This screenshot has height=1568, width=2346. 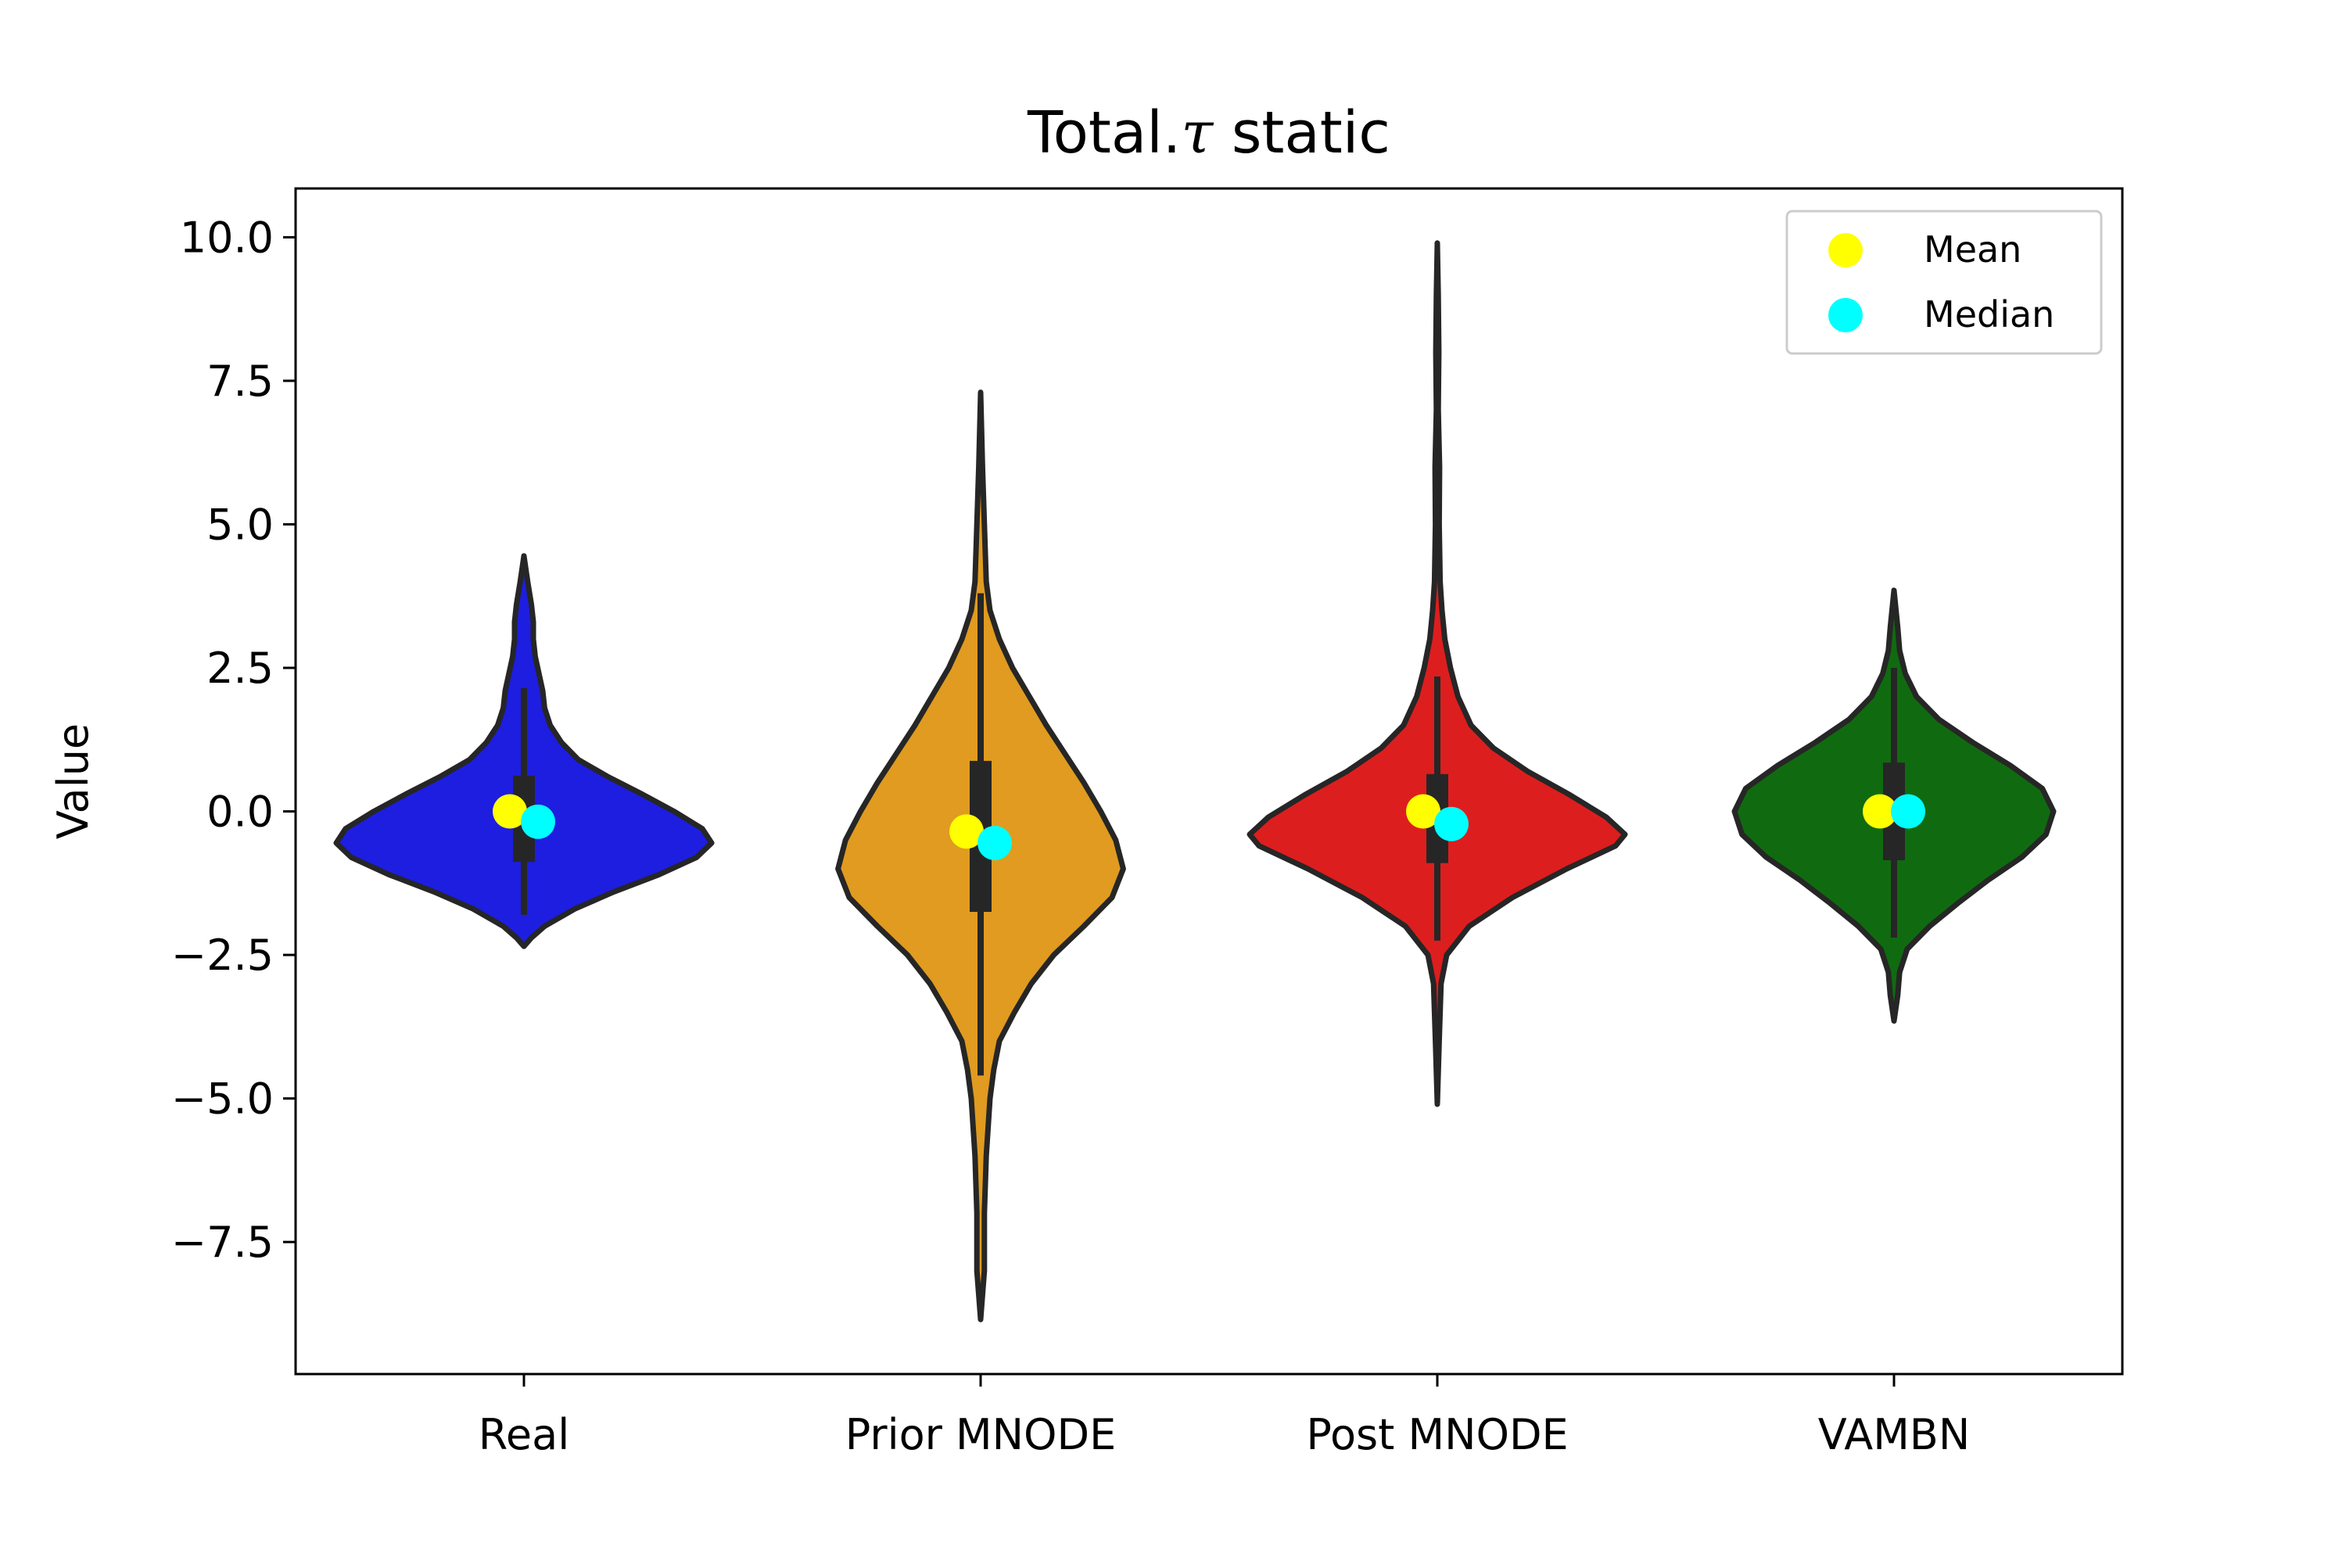 I want to click on chart-title-suffix: static, so click(x=1302, y=133).